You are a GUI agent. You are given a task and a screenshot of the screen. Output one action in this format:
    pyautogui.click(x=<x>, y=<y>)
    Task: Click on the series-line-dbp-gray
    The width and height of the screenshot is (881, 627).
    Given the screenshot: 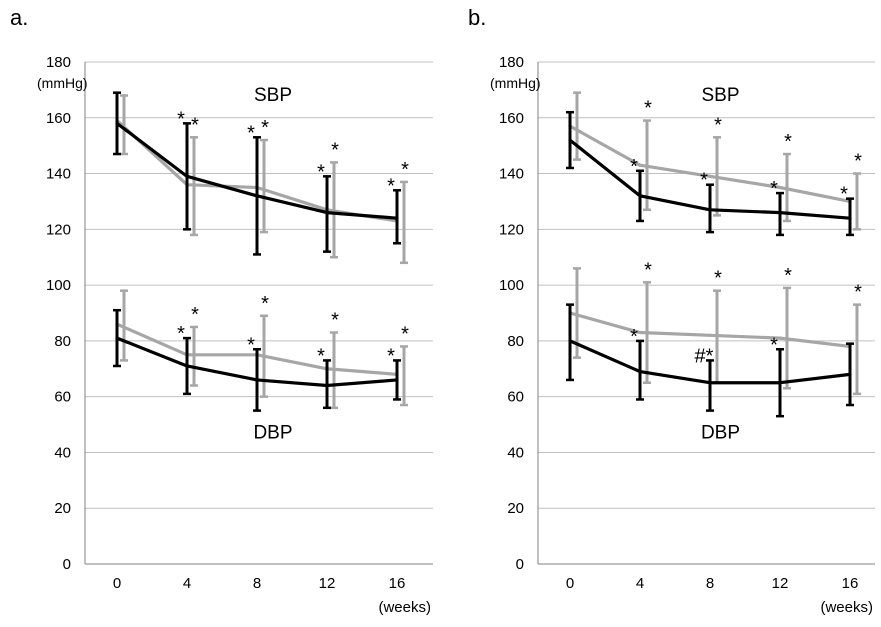 What is the action you would take?
    pyautogui.click(x=710, y=330)
    